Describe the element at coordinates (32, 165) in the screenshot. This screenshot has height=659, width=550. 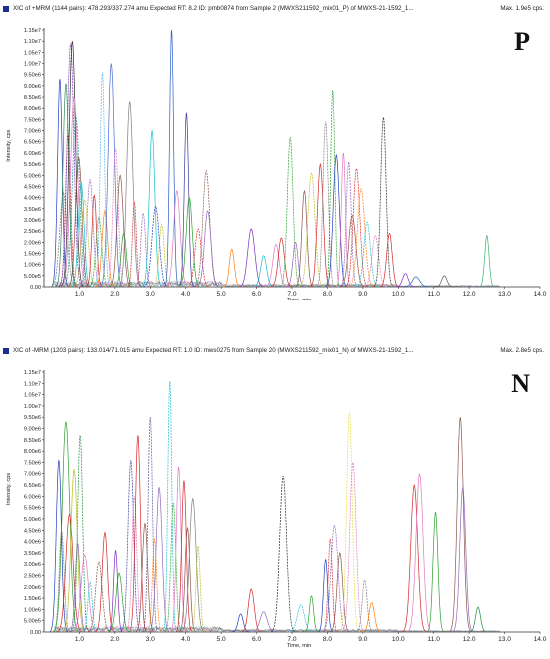
I see `y-tick-label: 5.50e6` at that location.